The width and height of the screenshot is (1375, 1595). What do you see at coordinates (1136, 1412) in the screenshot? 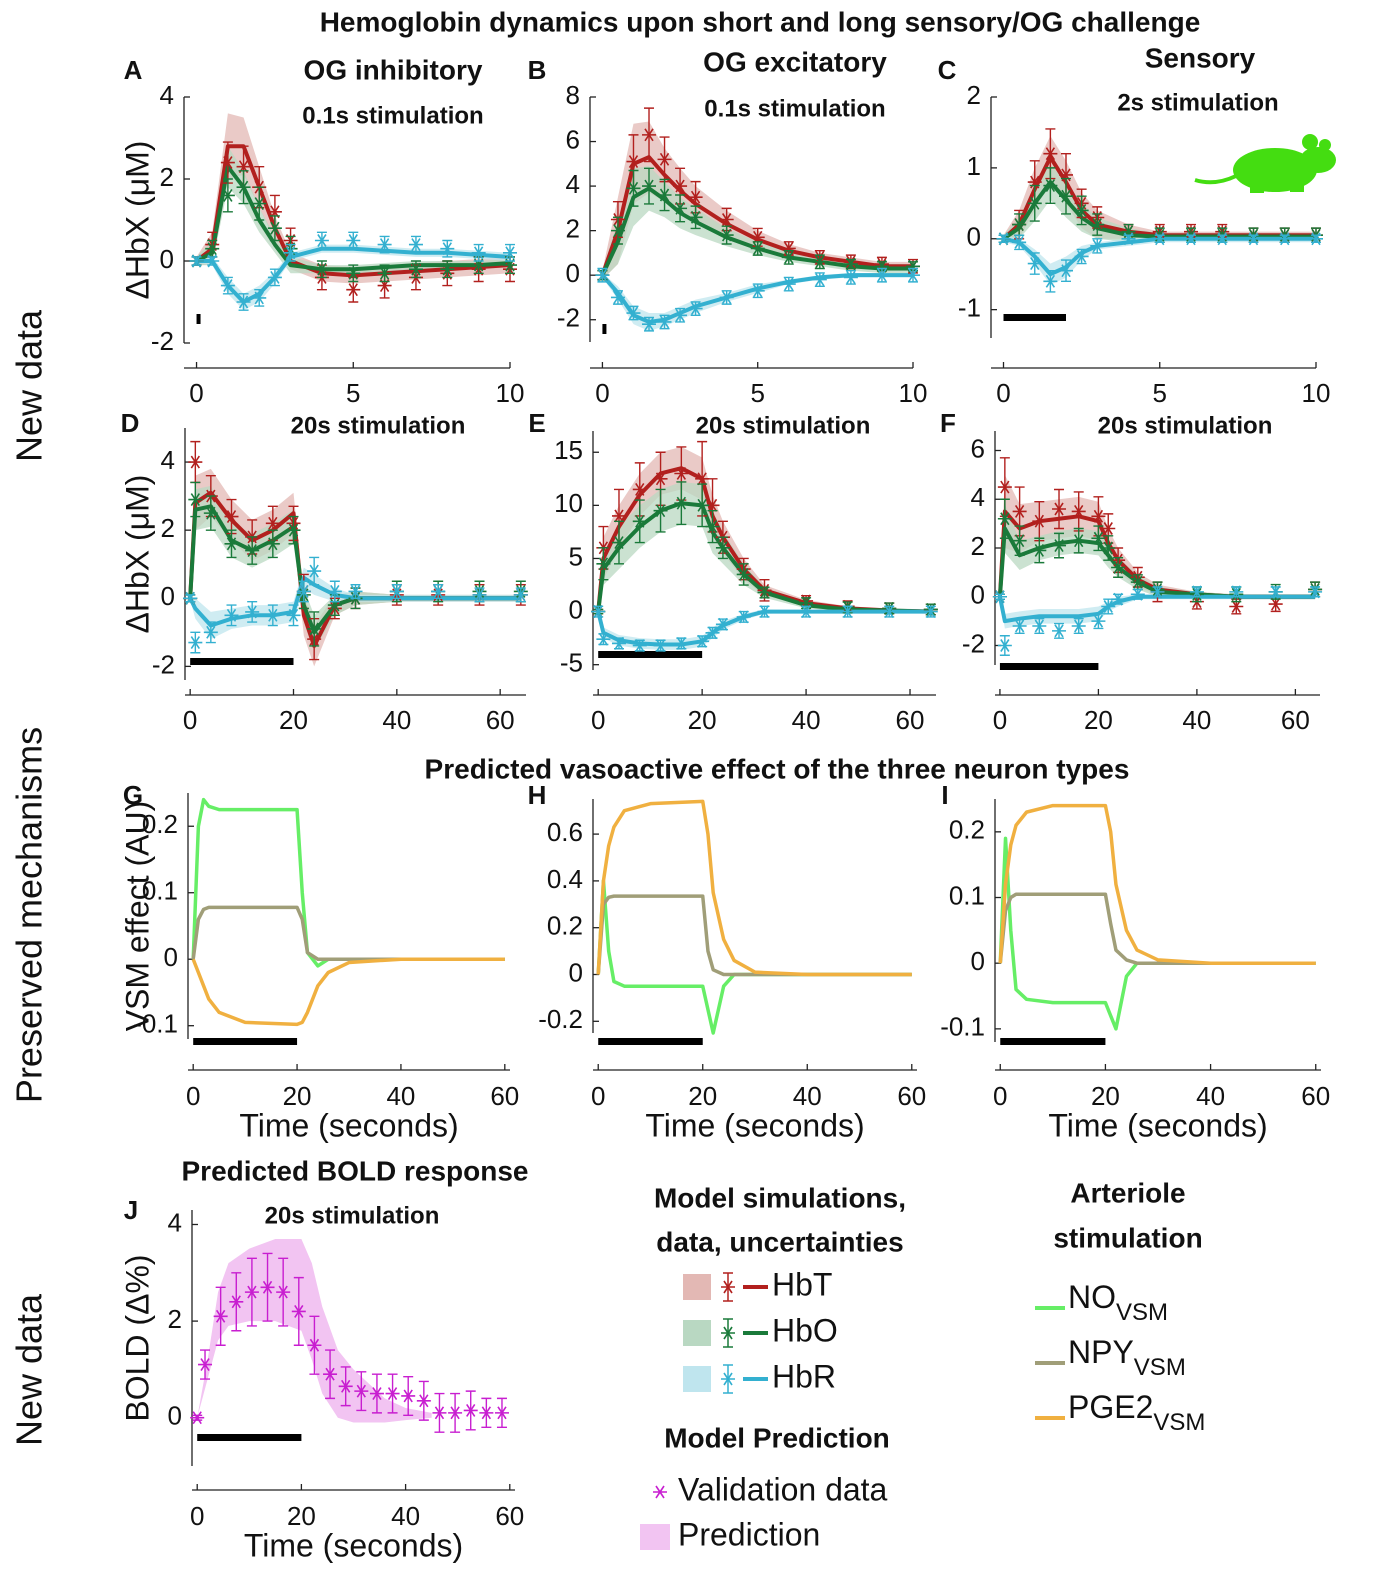
I see `legend-label: PGE2VSM` at bounding box center [1136, 1412].